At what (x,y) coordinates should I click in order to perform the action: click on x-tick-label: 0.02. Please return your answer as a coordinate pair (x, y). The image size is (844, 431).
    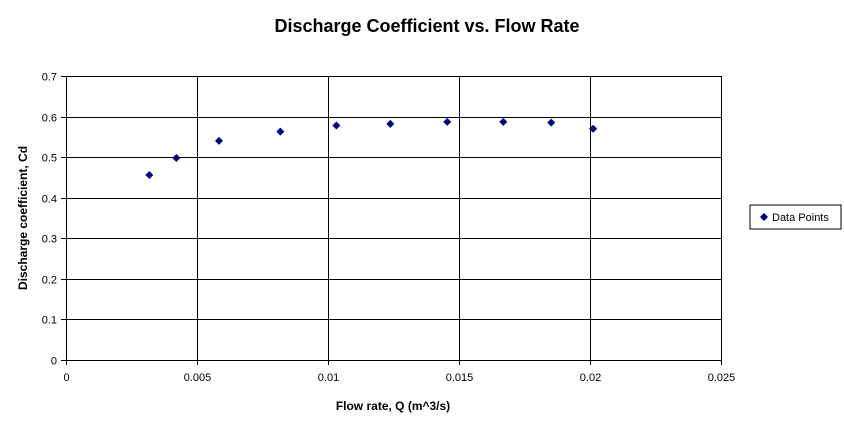
    Looking at the image, I should click on (590, 378).